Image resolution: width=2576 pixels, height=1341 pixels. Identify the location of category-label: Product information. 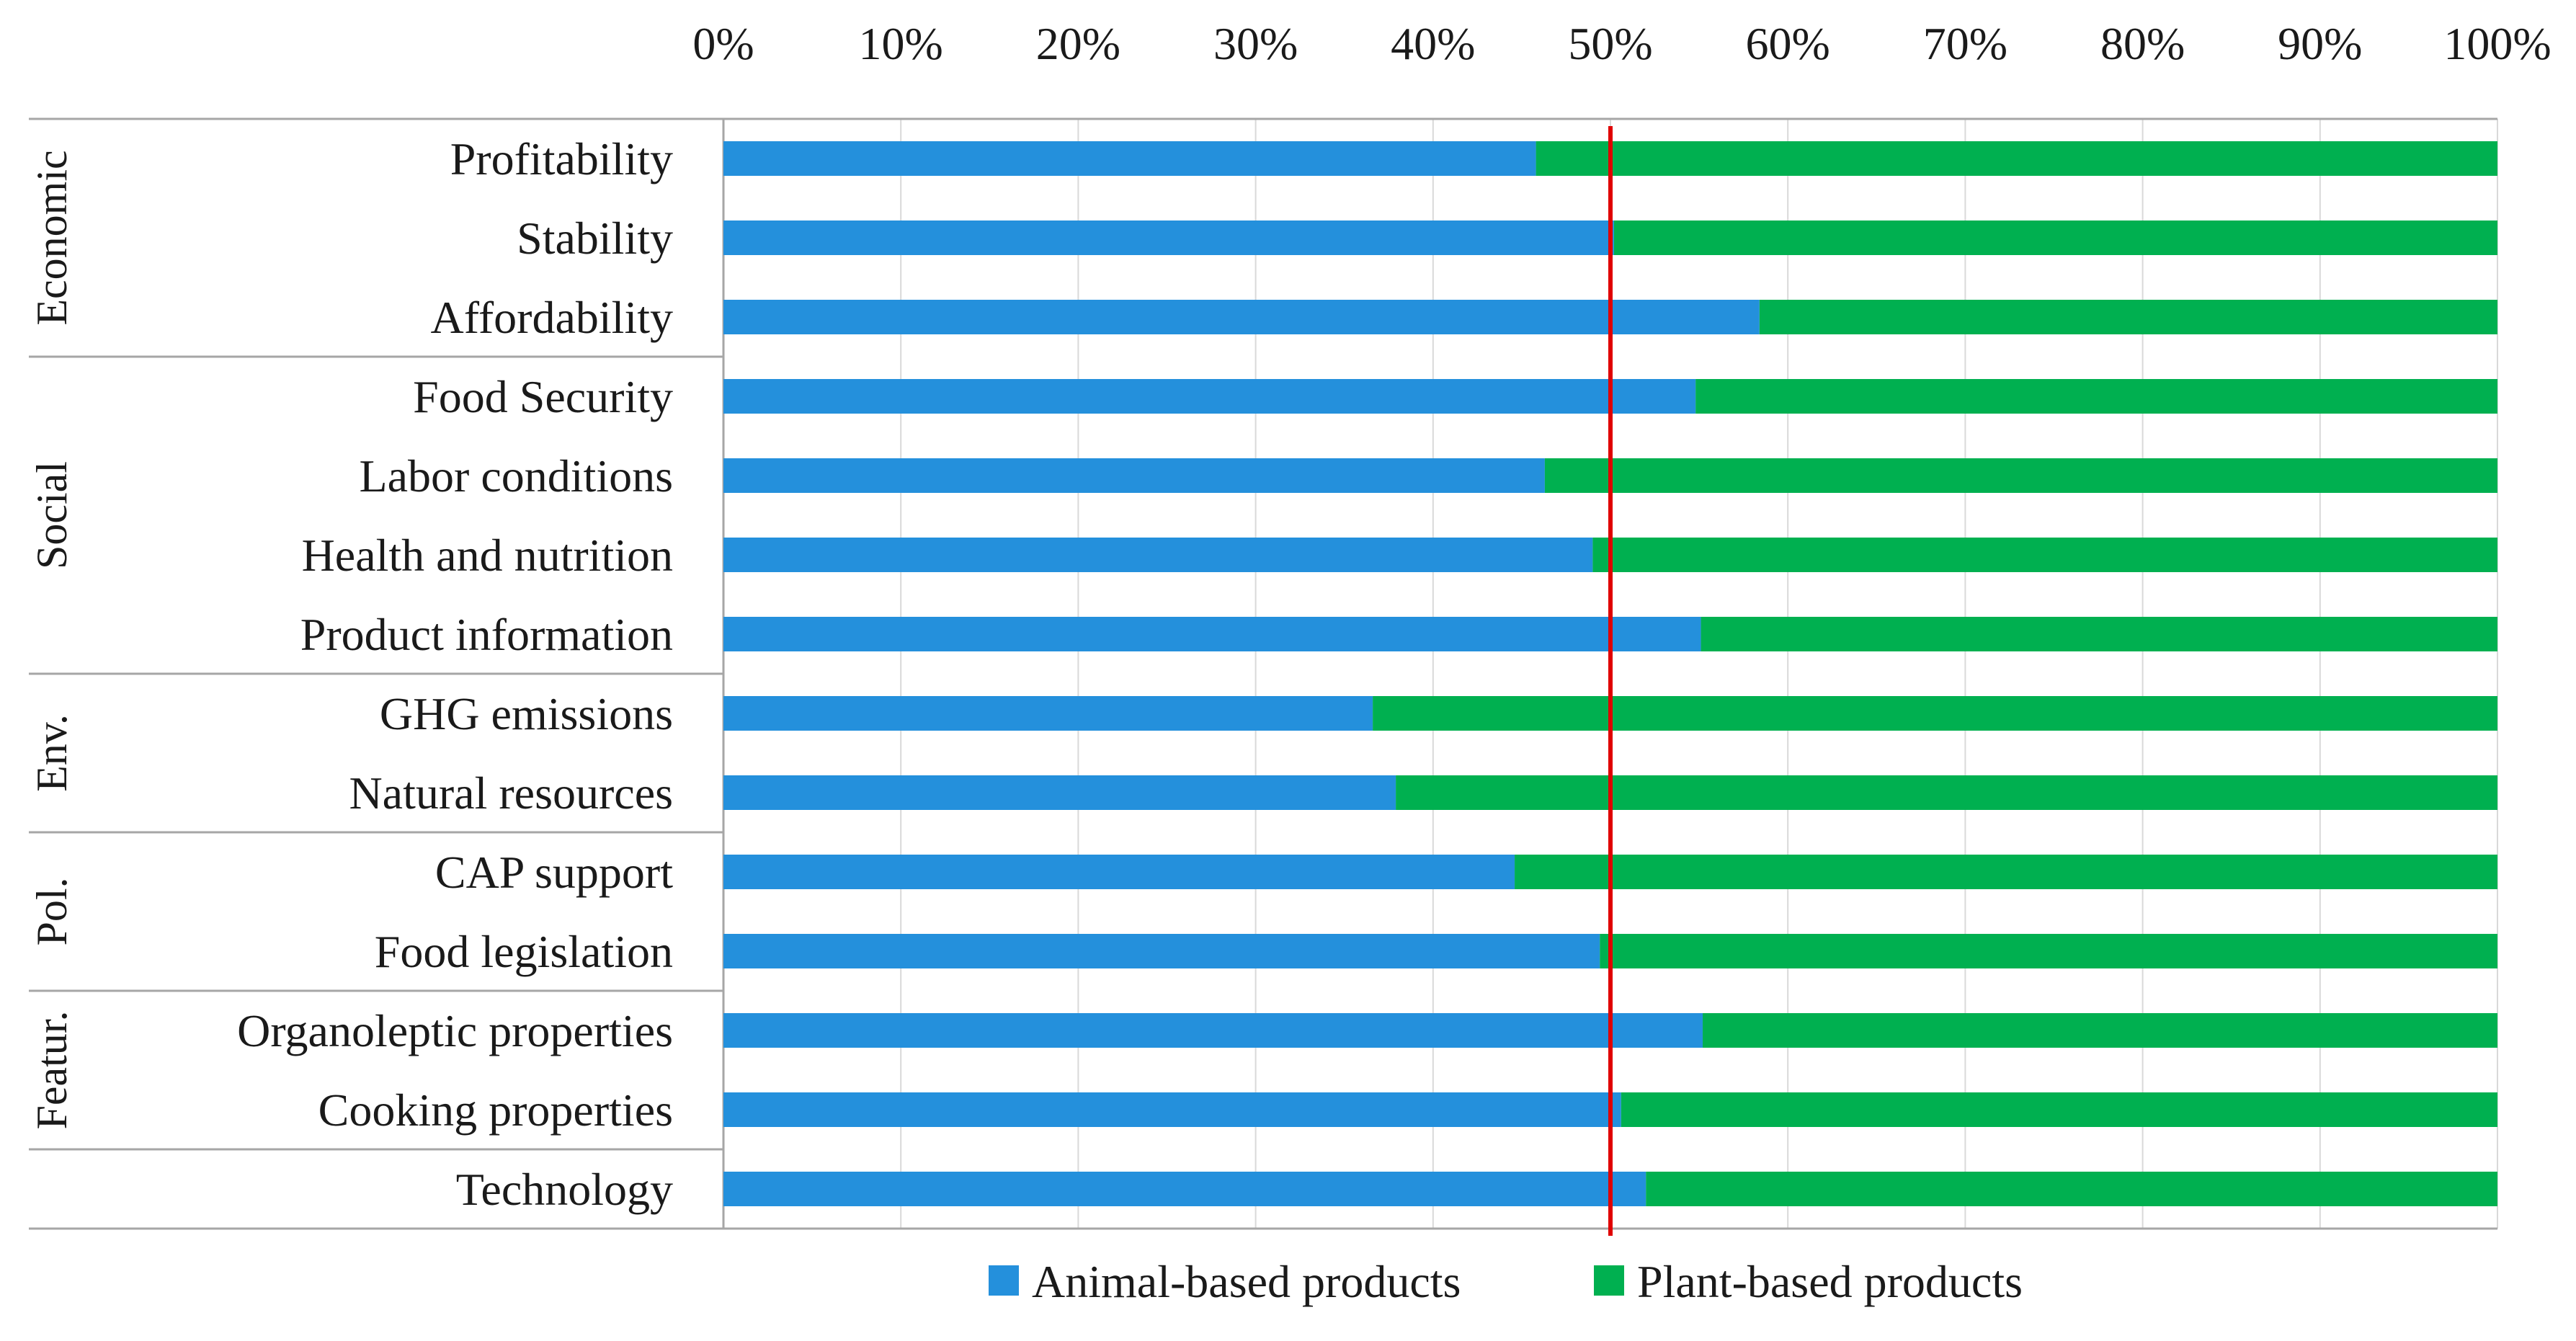
(486, 634).